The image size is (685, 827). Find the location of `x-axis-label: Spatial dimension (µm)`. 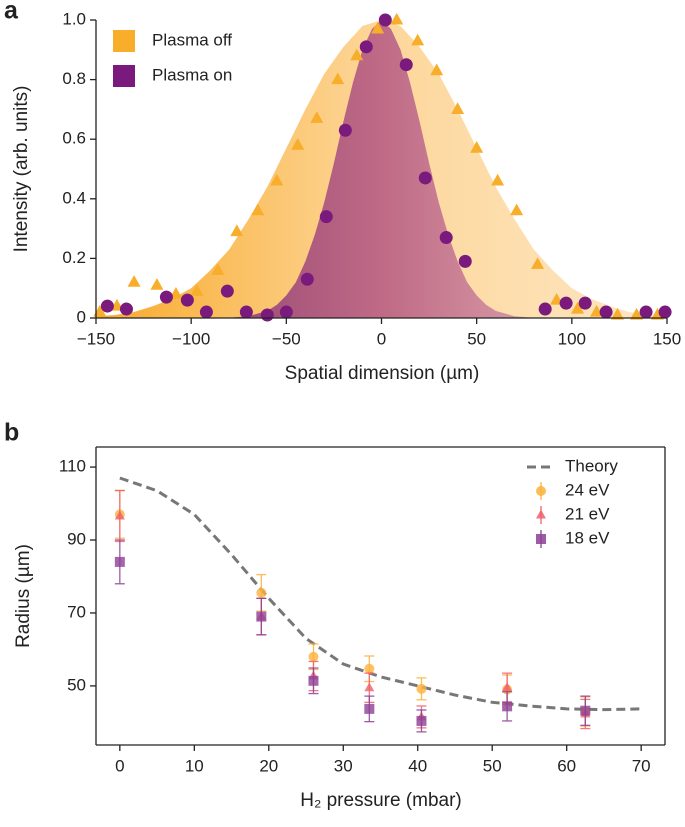

x-axis-label: Spatial dimension (µm) is located at coordinates (382, 373).